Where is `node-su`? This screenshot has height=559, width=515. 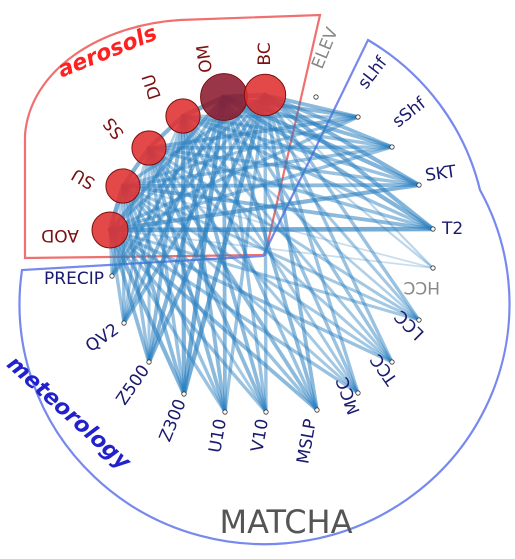 node-su is located at coordinates (123, 186).